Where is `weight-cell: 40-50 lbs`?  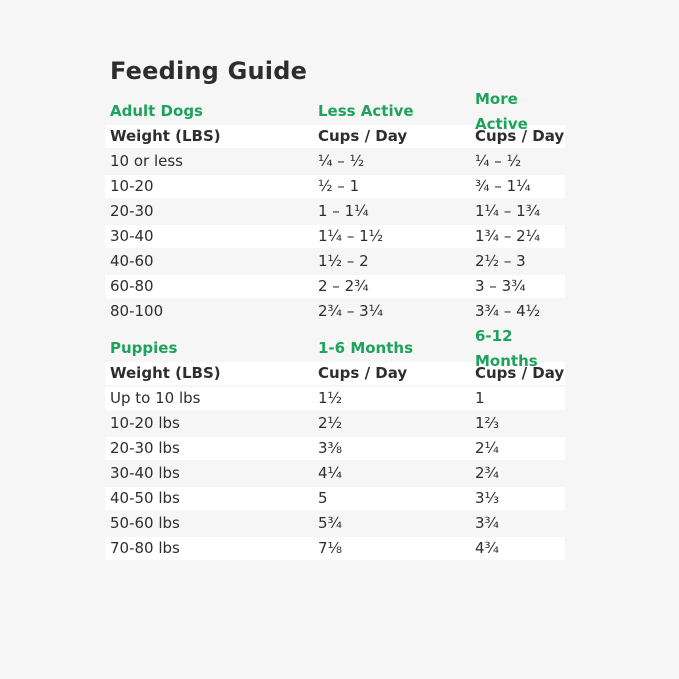
weight-cell: 40-50 lbs is located at coordinates (145, 498).